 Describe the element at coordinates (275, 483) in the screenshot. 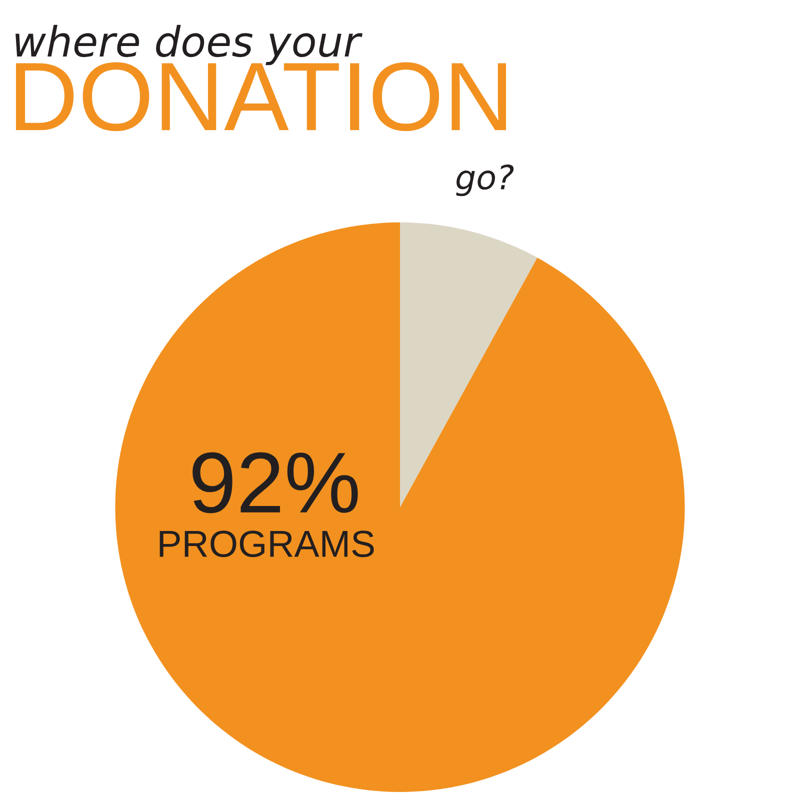

I see `data-label: 92%` at that location.